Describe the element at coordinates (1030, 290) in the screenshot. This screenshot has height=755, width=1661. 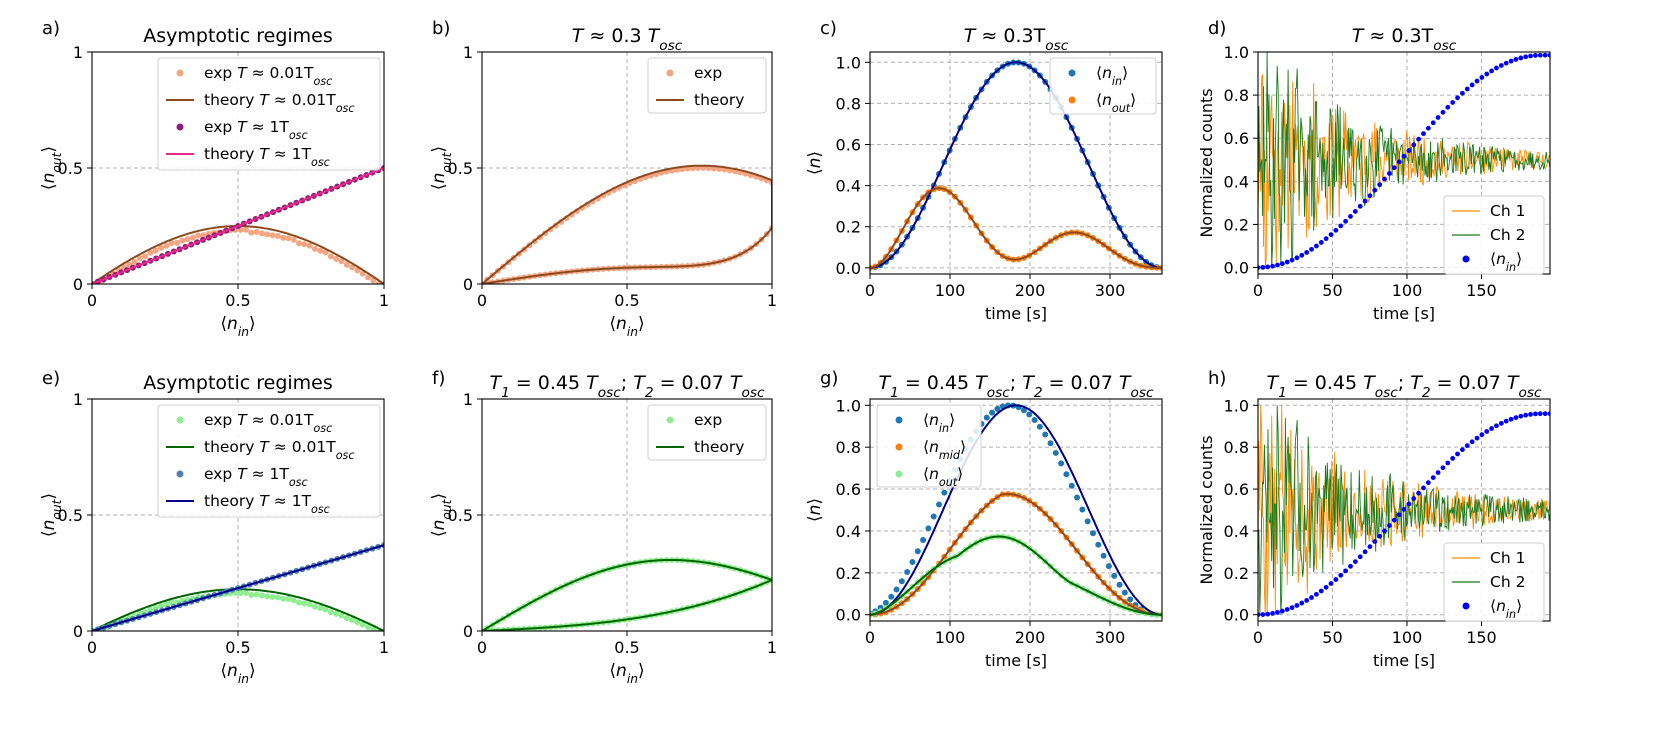
I see `x-tick-label: 200` at that location.